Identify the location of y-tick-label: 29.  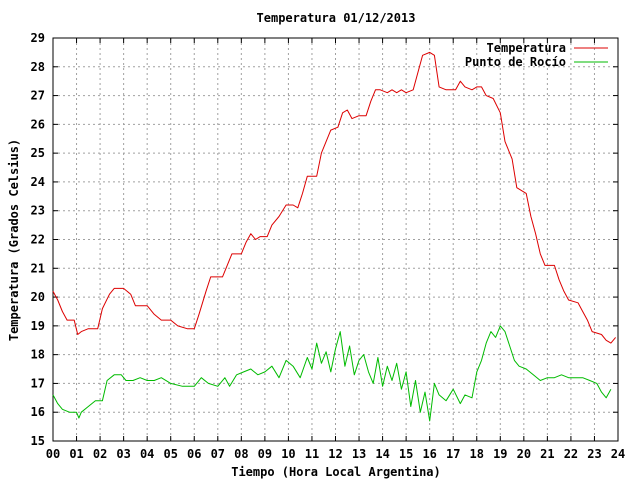
(38, 38).